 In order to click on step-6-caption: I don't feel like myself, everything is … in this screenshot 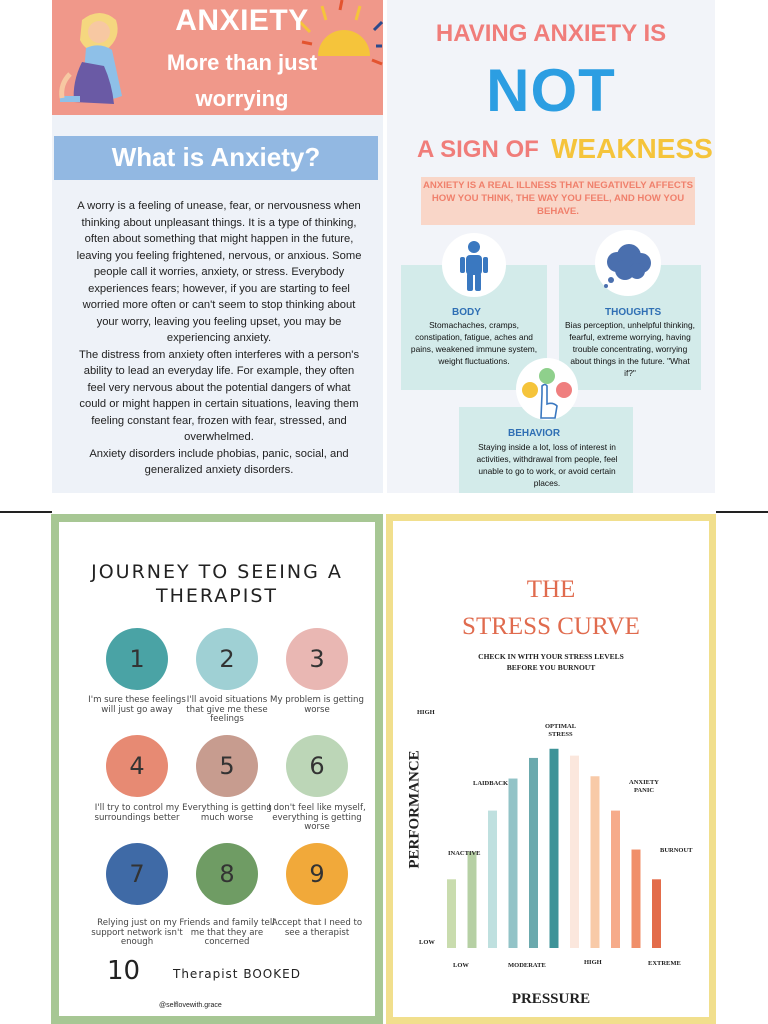, I will do `click(317, 817)`.